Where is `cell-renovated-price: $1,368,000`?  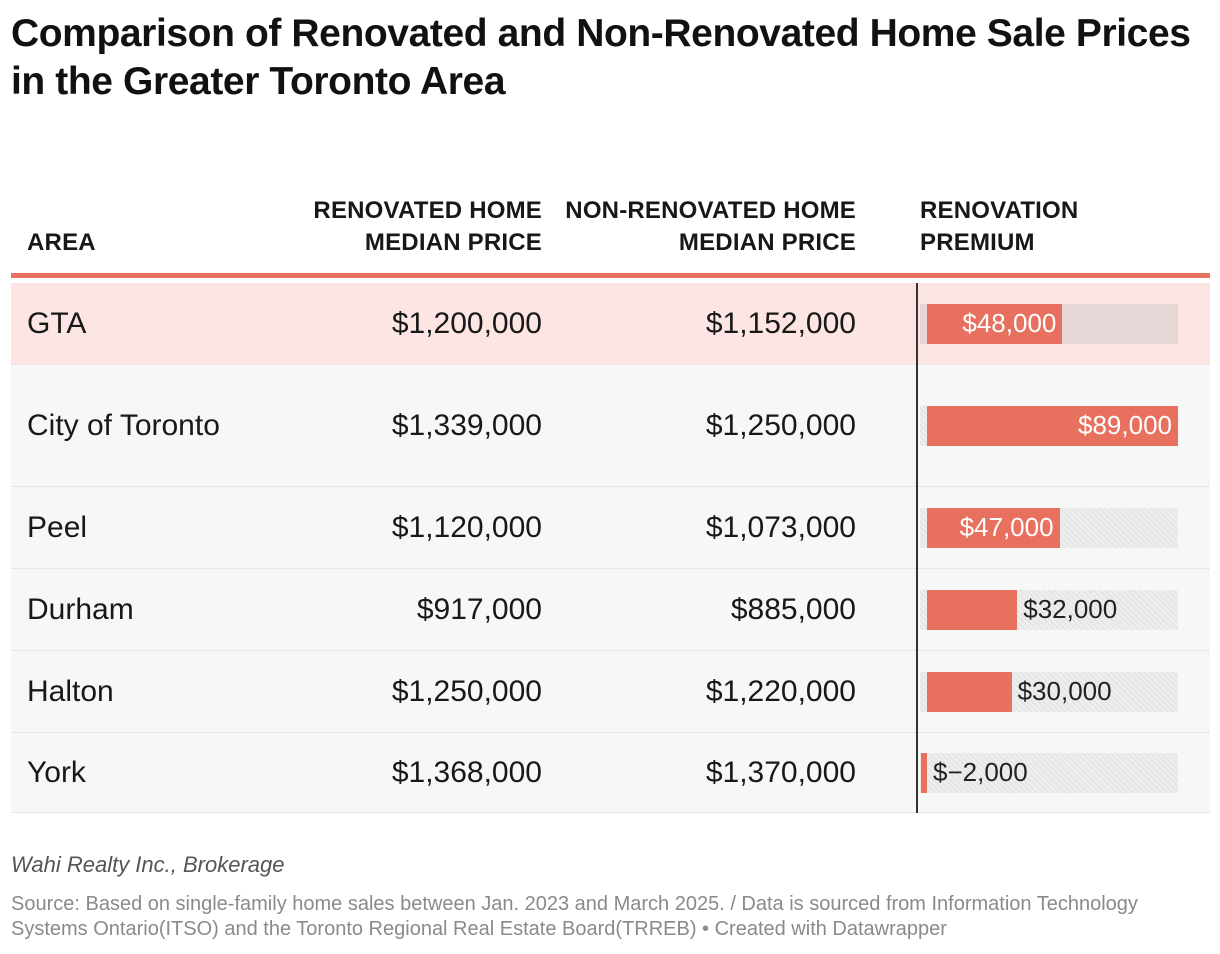
cell-renovated-price: $1,368,000 is located at coordinates (466, 772).